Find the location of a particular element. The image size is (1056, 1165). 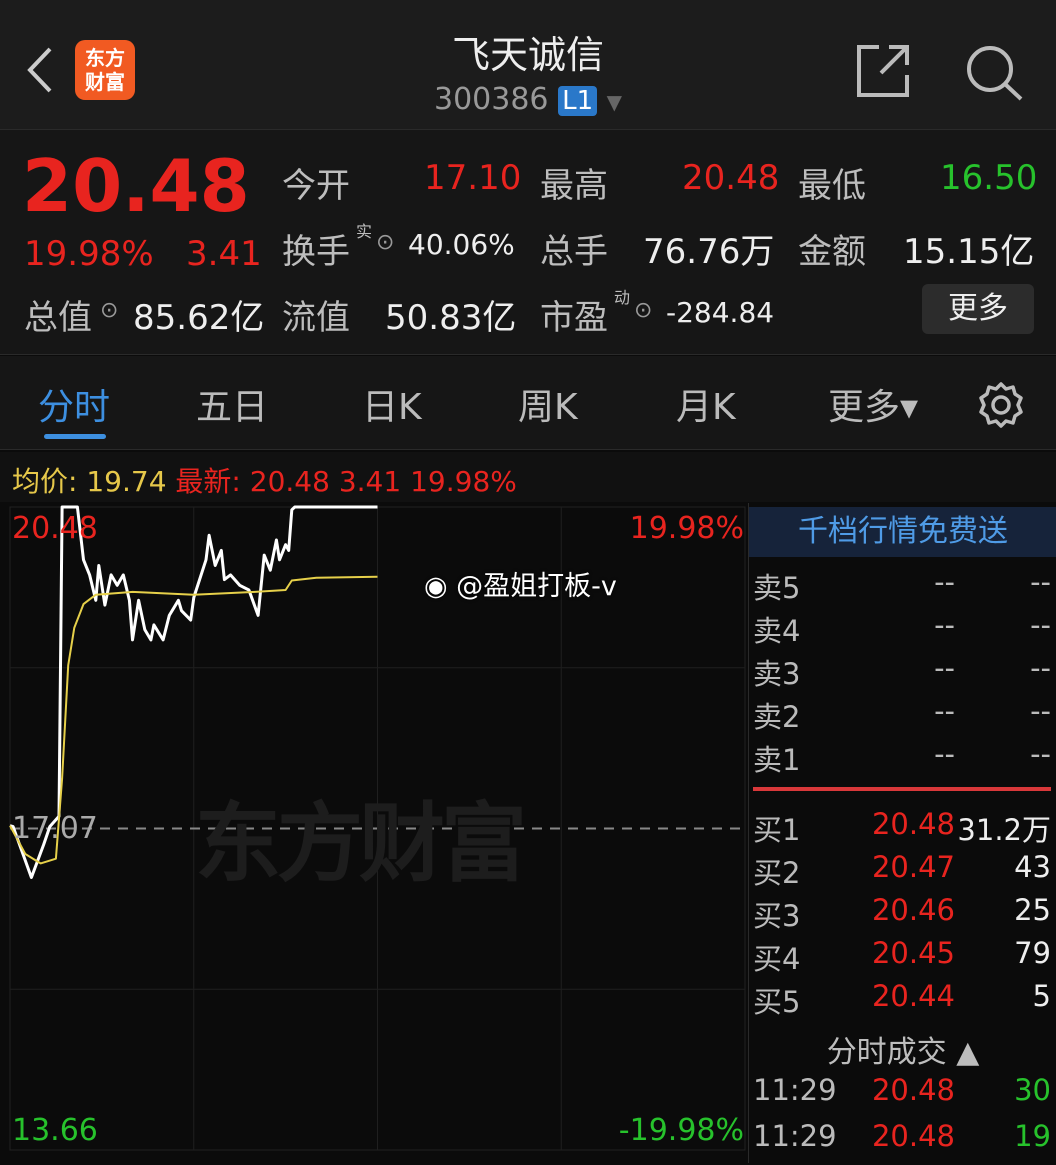

pe-label: 市盈 is located at coordinates (574, 318).